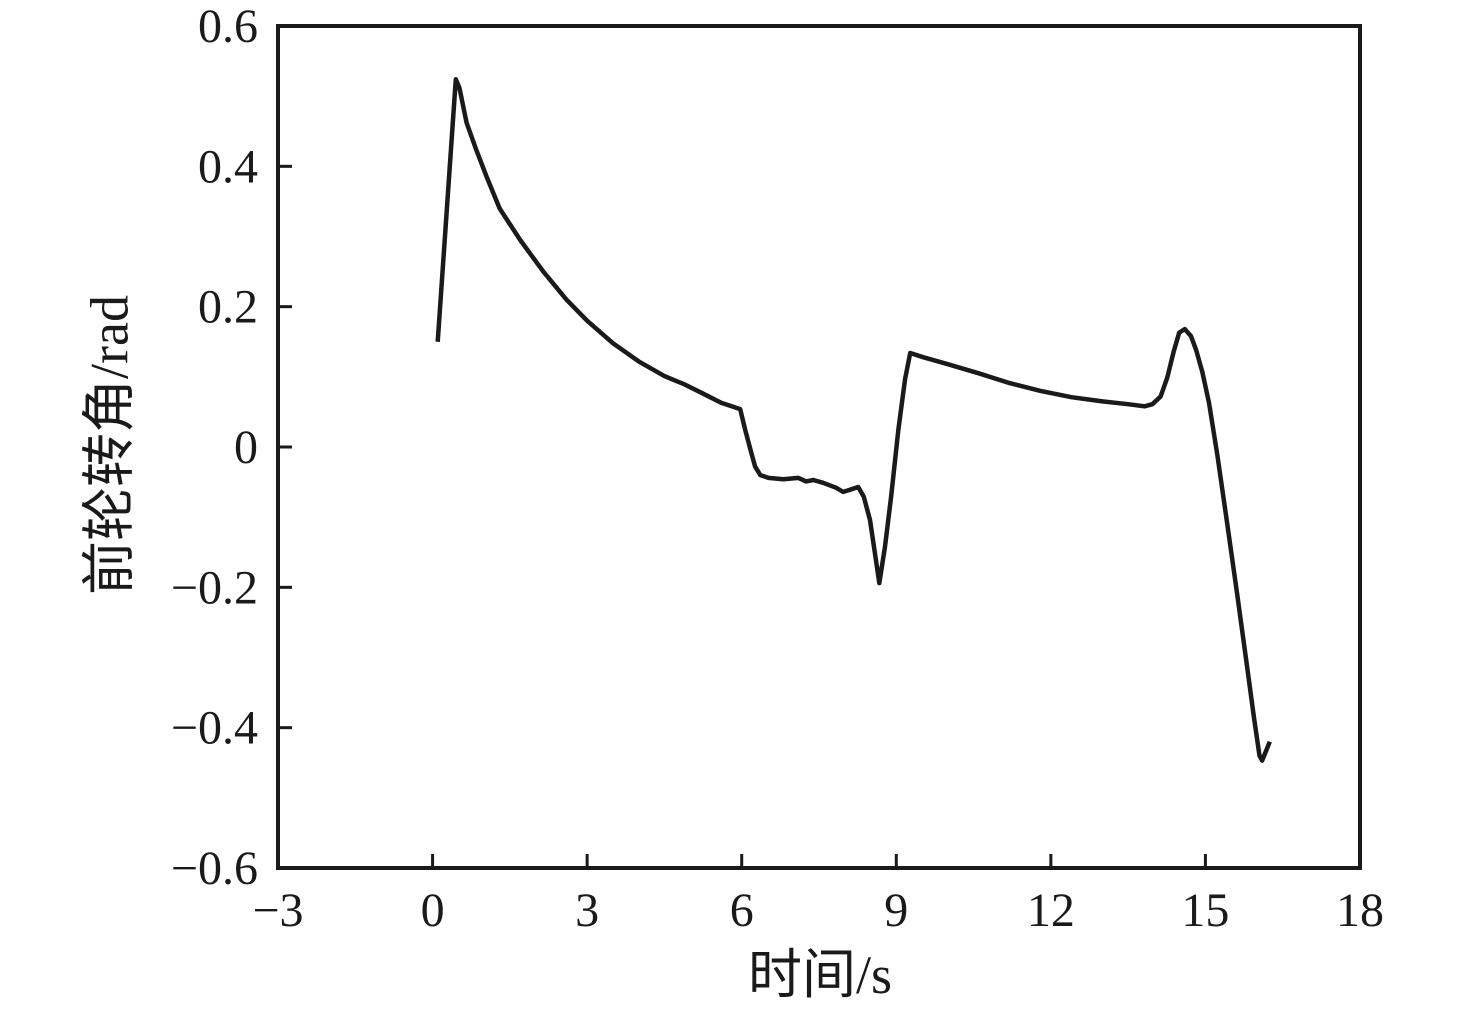 This screenshot has width=1476, height=1015. I want to click on x-tick-label: 18, so click(1360, 910).